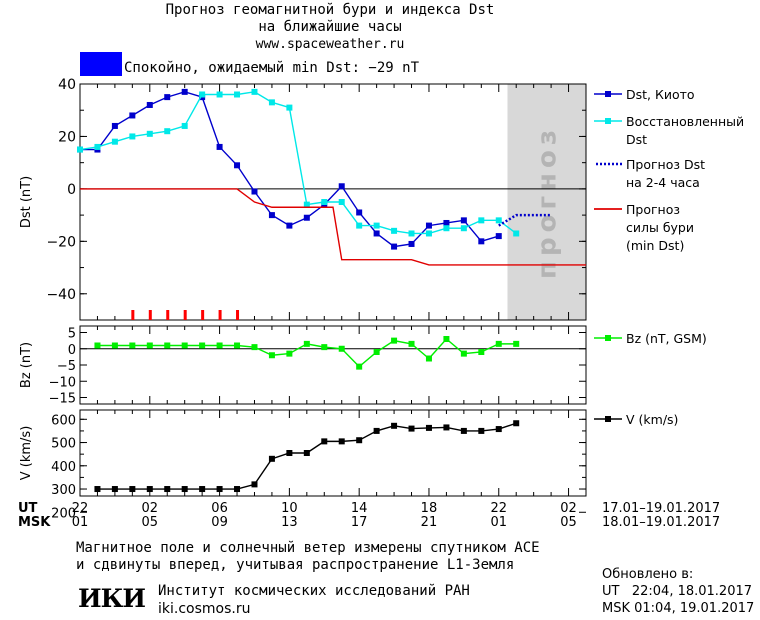 This screenshot has height=620, width=760. I want to click on iki-logo: ИКИ, so click(112, 598).